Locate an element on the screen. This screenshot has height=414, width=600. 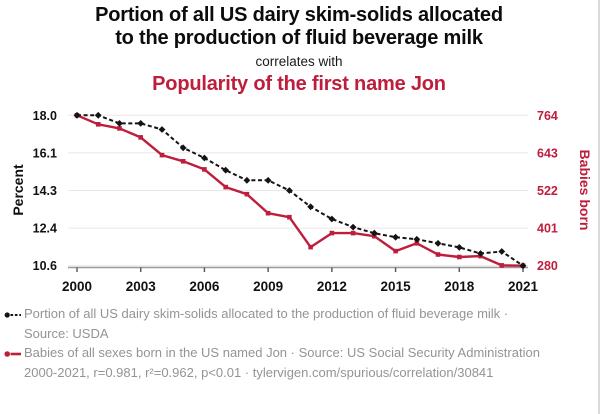
x-axis-tick-label: 2021 is located at coordinates (523, 286).